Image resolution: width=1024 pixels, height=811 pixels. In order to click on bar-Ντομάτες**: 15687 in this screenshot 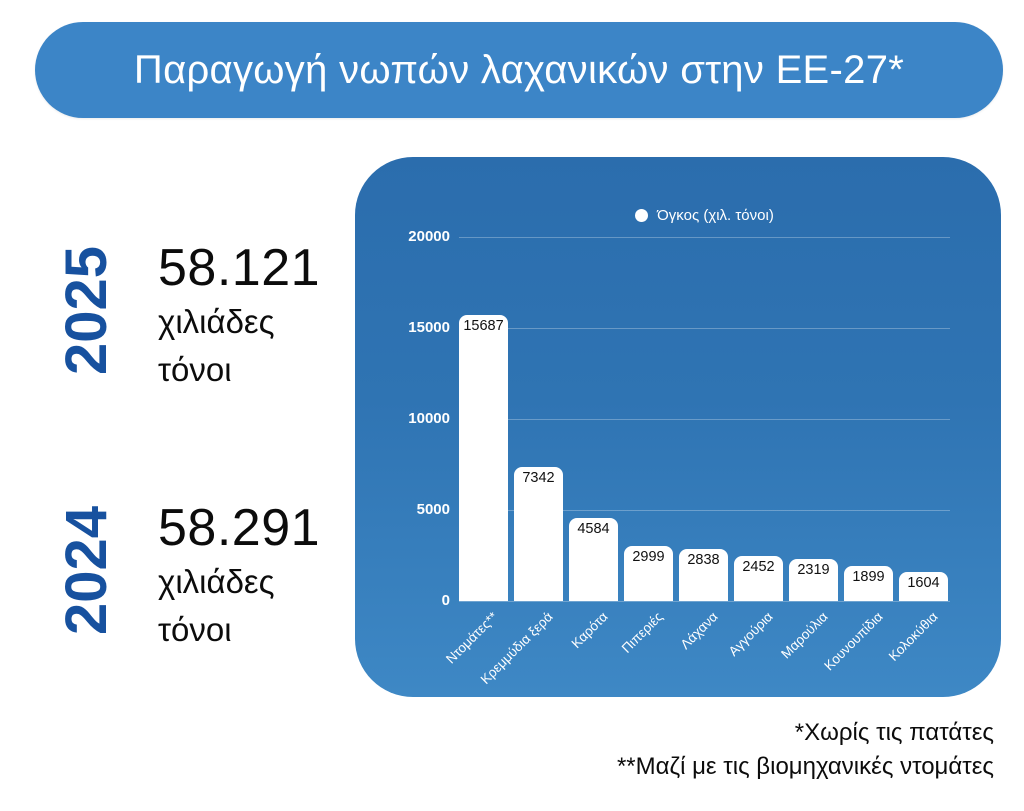, I will do `click(483, 458)`.